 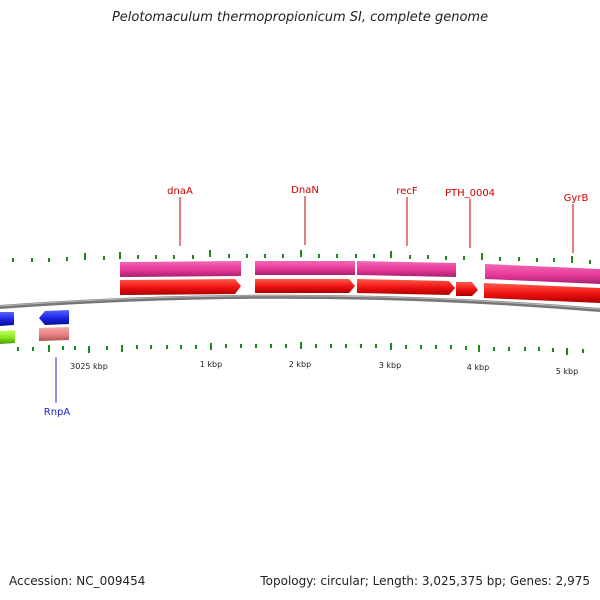 What do you see at coordinates (7, 319) in the screenshot?
I see `reverse-cds` at bounding box center [7, 319].